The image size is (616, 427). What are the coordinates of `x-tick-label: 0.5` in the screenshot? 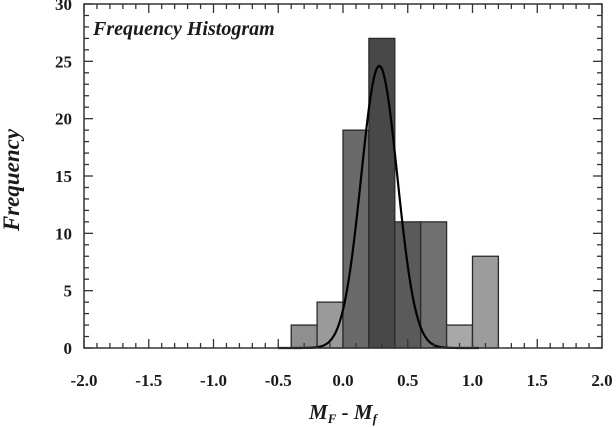 It's located at (407, 380).